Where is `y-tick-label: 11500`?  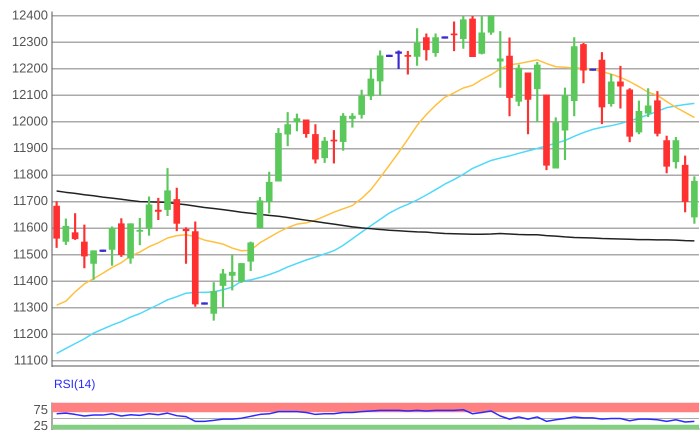
y-tick-label: 11500 is located at coordinates (30, 254).